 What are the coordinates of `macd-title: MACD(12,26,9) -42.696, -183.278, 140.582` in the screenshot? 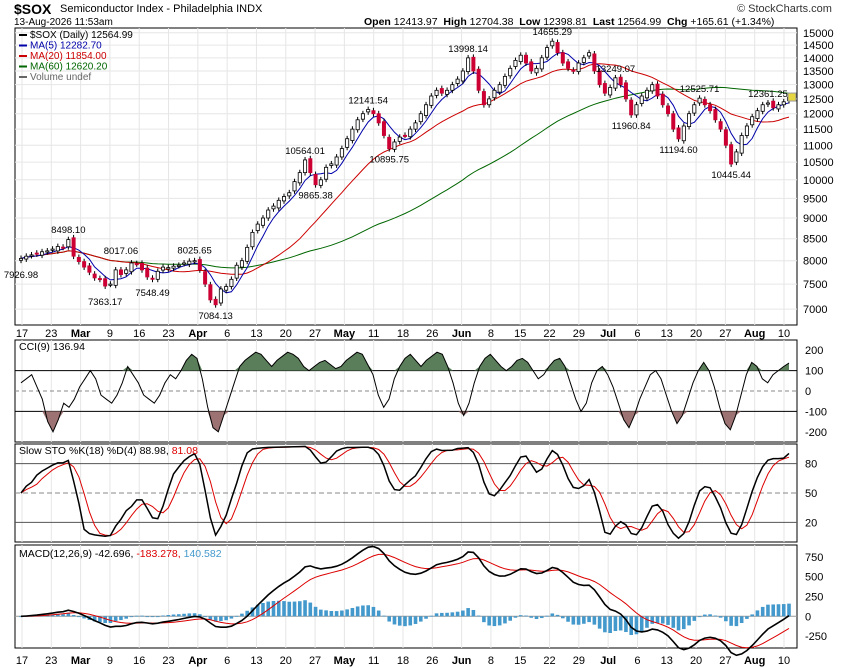 It's located at (120, 554).